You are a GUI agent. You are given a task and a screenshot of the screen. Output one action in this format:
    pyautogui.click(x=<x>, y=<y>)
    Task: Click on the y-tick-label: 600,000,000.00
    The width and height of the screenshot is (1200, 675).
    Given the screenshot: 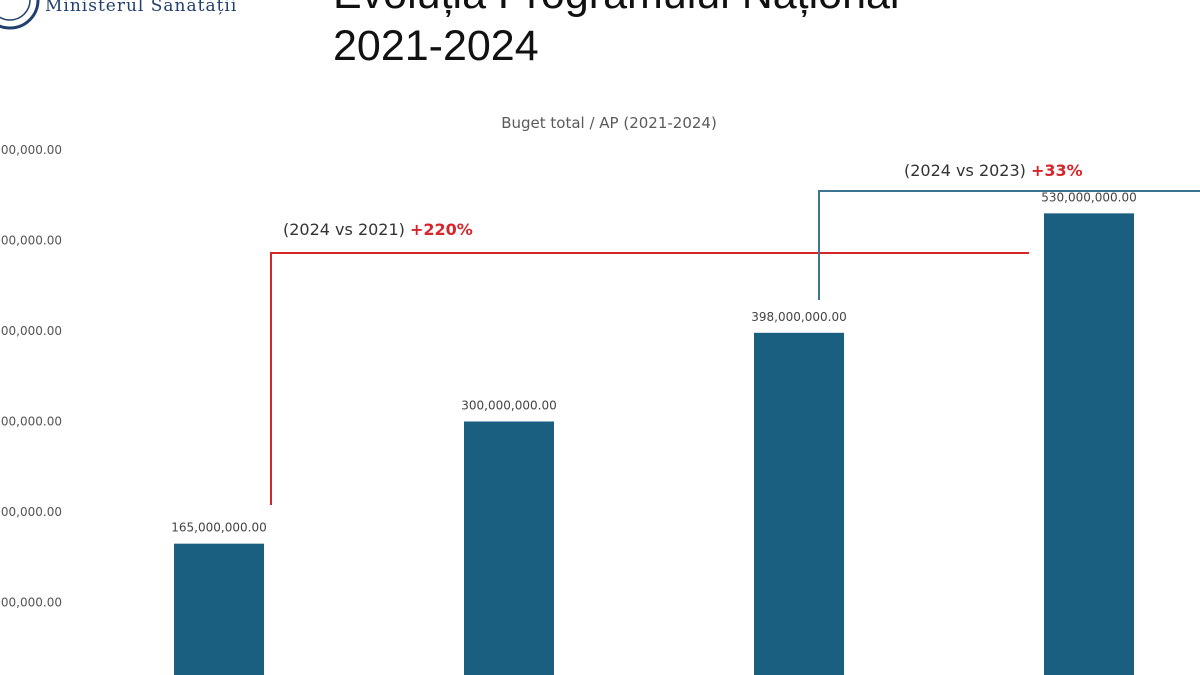 What is the action you would take?
    pyautogui.click(x=31, y=150)
    